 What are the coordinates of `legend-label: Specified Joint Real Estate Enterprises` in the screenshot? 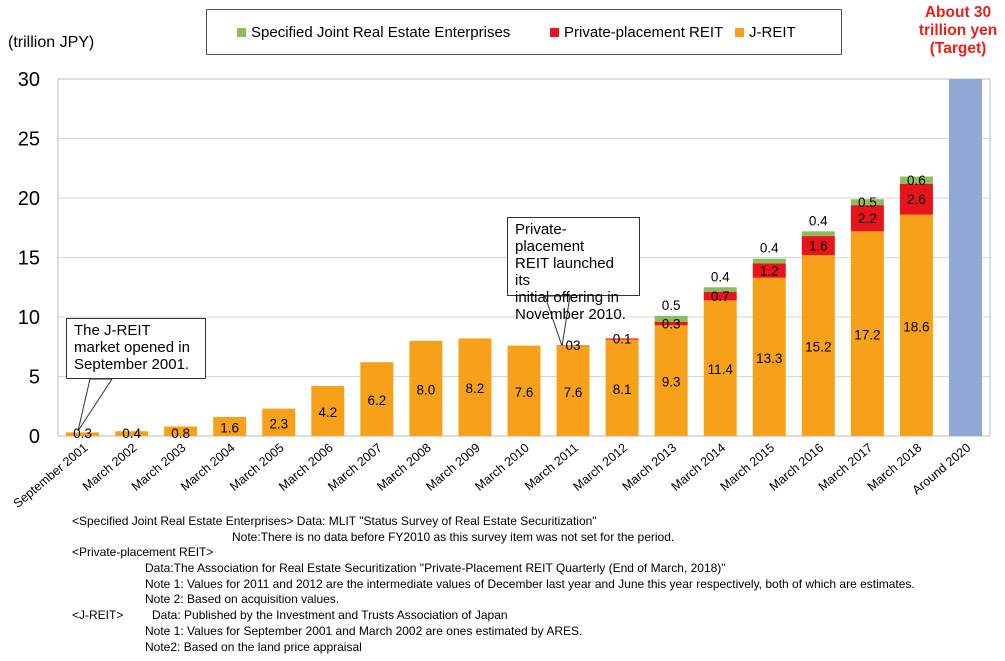 It's located at (381, 32).